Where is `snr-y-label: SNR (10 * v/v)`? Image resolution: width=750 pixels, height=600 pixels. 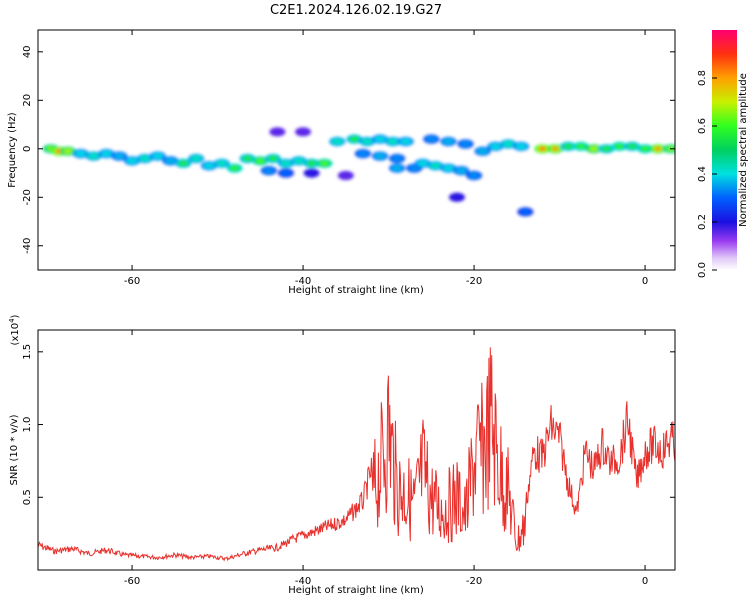
snr-y-label: SNR (10 * v/v) is located at coordinates (14, 449).